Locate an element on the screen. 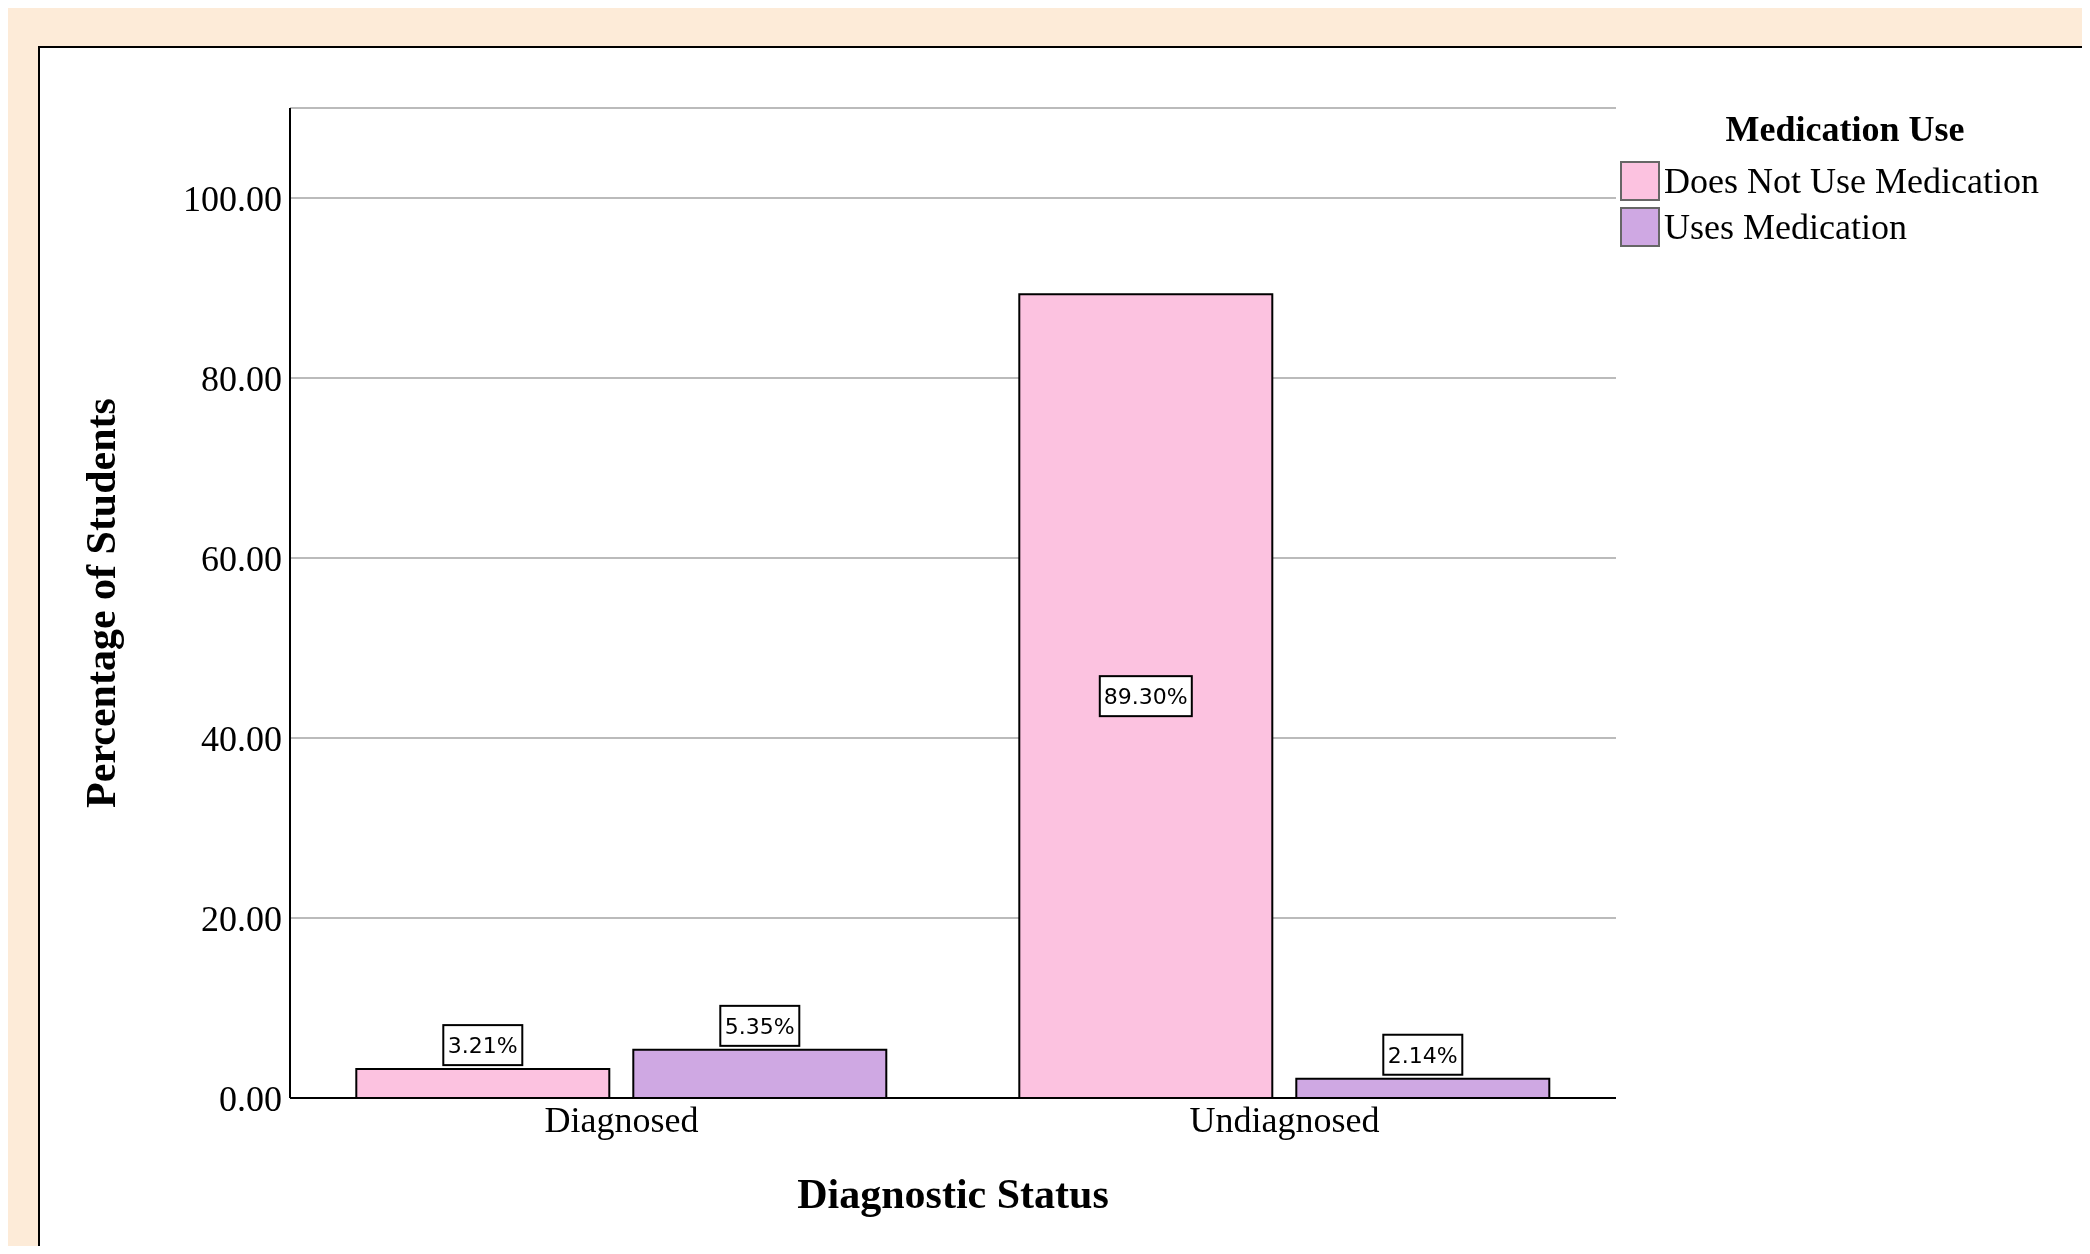 This screenshot has height=1254, width=2090. y-tick-label: 40.00 is located at coordinates (241, 738).